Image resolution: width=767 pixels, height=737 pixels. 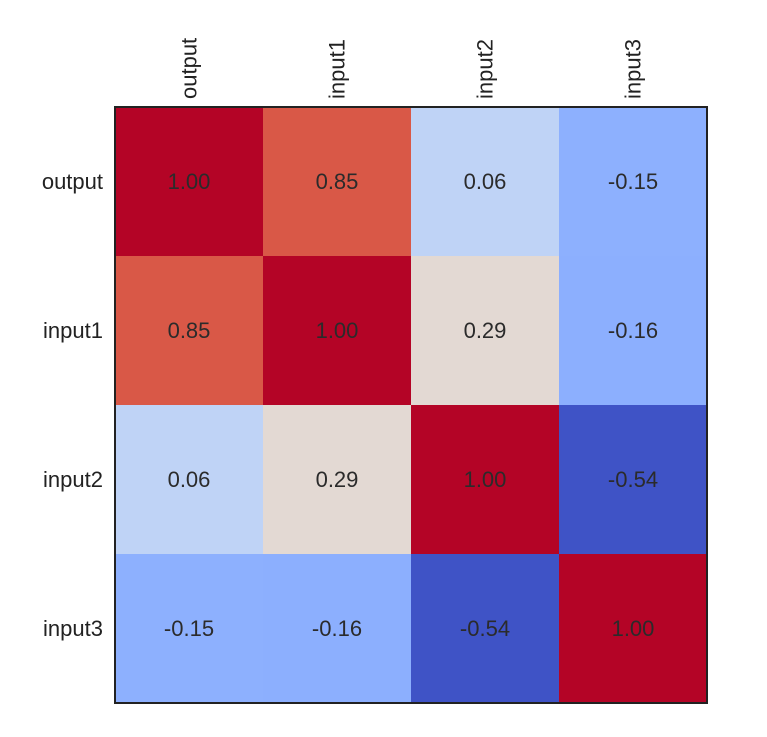 I want to click on heatmap-cell-input1-output, so click(x=189, y=330).